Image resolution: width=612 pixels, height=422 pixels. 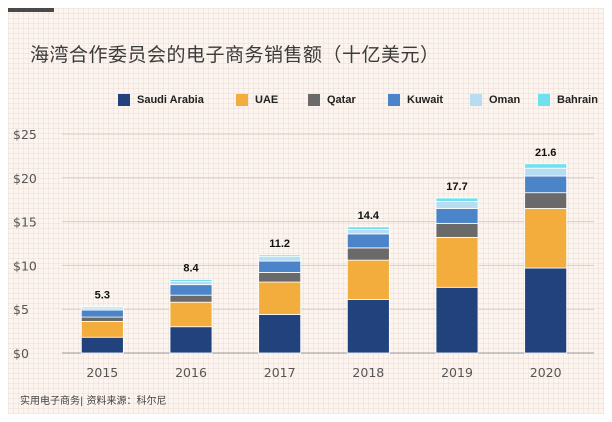 What do you see at coordinates (235, 55) in the screenshot?
I see `chart-title: 海湾合作委员会的电子商务销售额（十亿美元）` at bounding box center [235, 55].